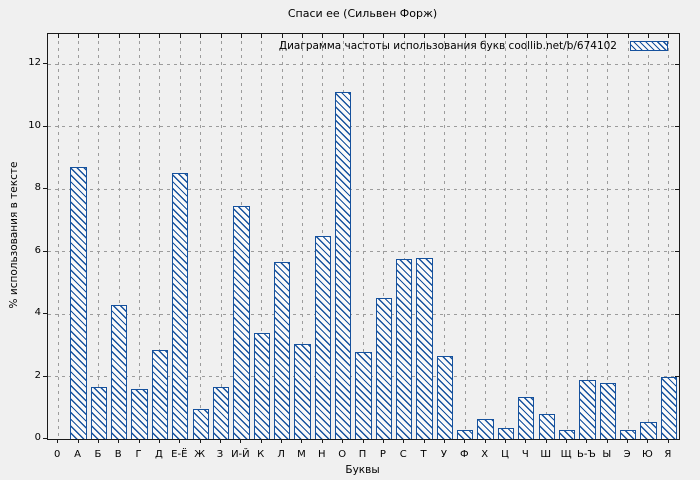 Image resolution: width=700 pixels, height=480 pixels. What do you see at coordinates (138, 454) in the screenshot?
I see `x-tick-label: Г` at bounding box center [138, 454].